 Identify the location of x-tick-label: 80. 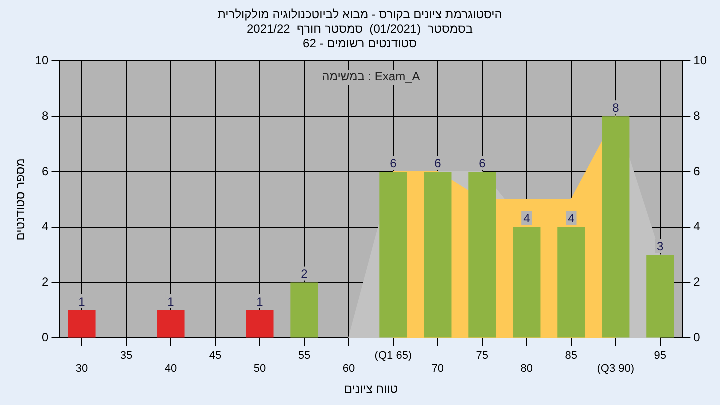
(527, 369).